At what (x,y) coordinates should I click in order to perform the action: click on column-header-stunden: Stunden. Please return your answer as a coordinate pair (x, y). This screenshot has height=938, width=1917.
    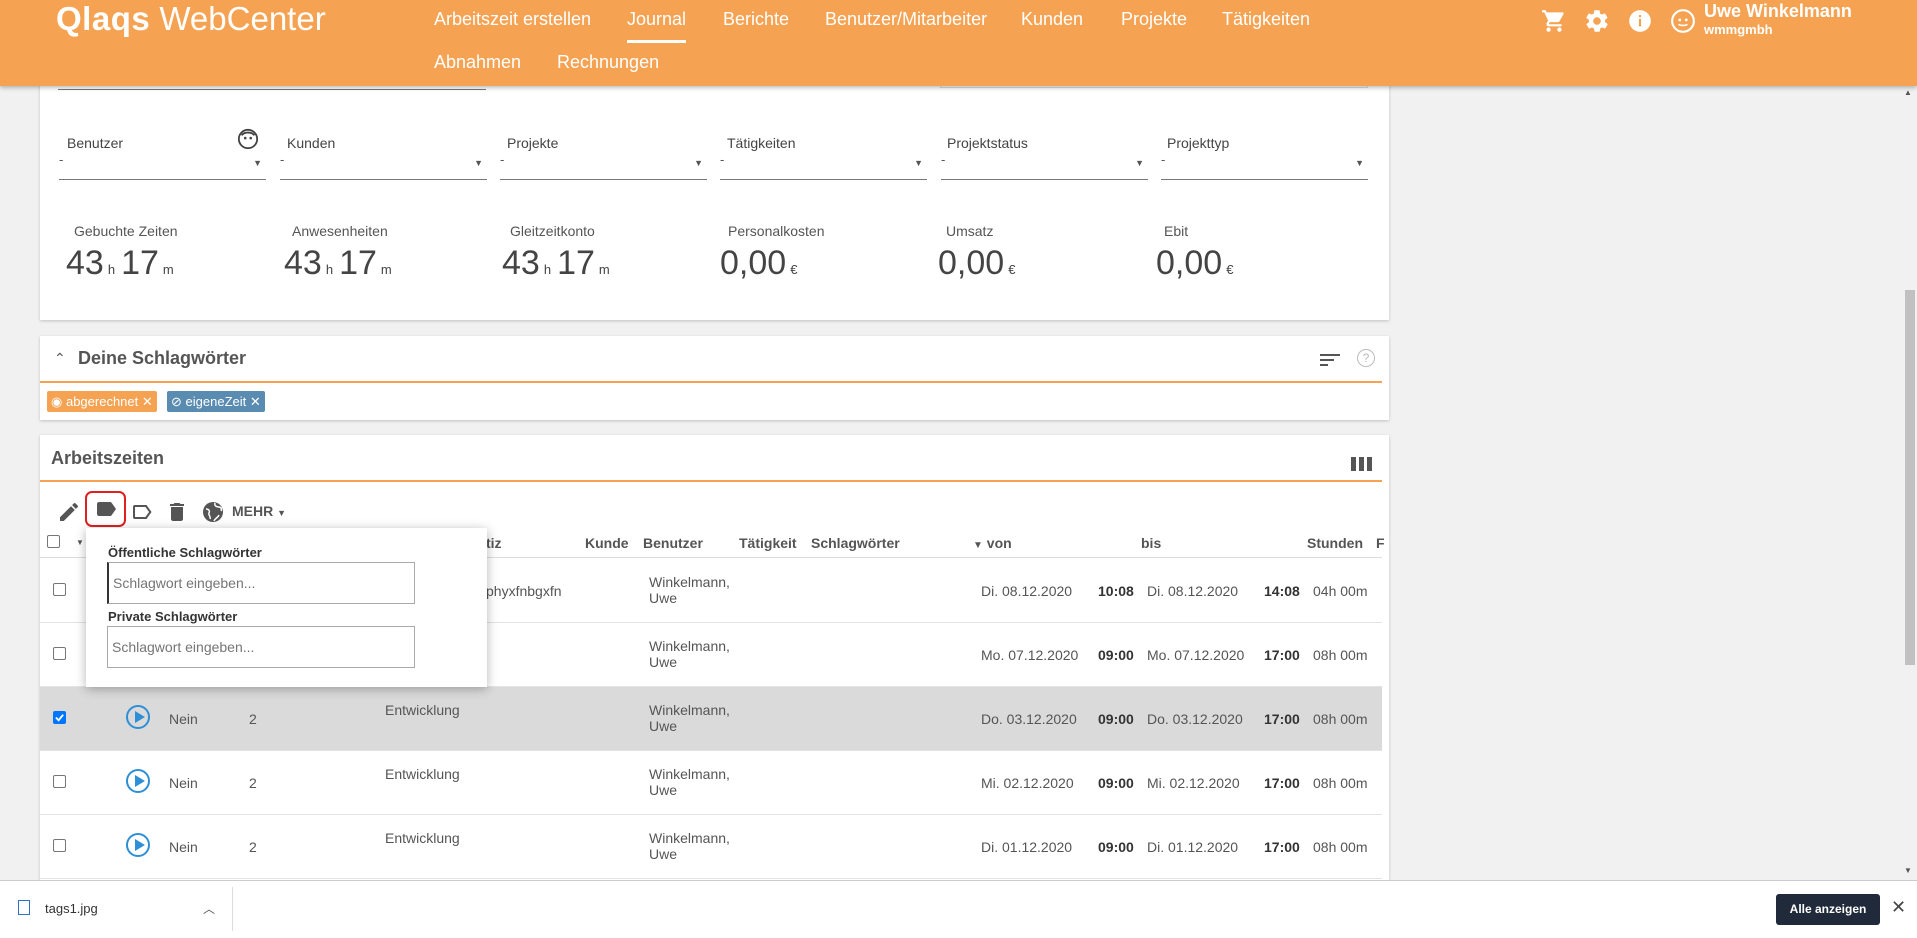
    Looking at the image, I should click on (1335, 543).